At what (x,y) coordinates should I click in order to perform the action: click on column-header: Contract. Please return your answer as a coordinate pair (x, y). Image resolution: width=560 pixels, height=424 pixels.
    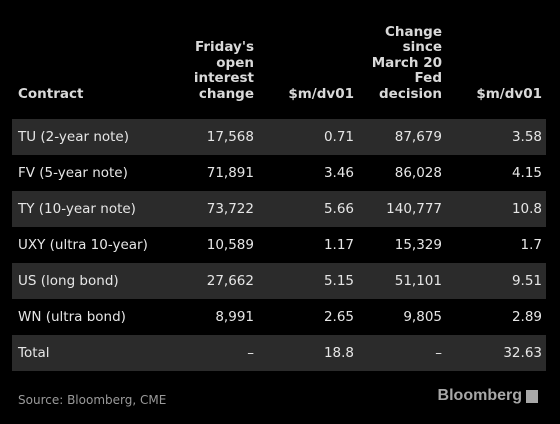
    Looking at the image, I should click on (51, 94).